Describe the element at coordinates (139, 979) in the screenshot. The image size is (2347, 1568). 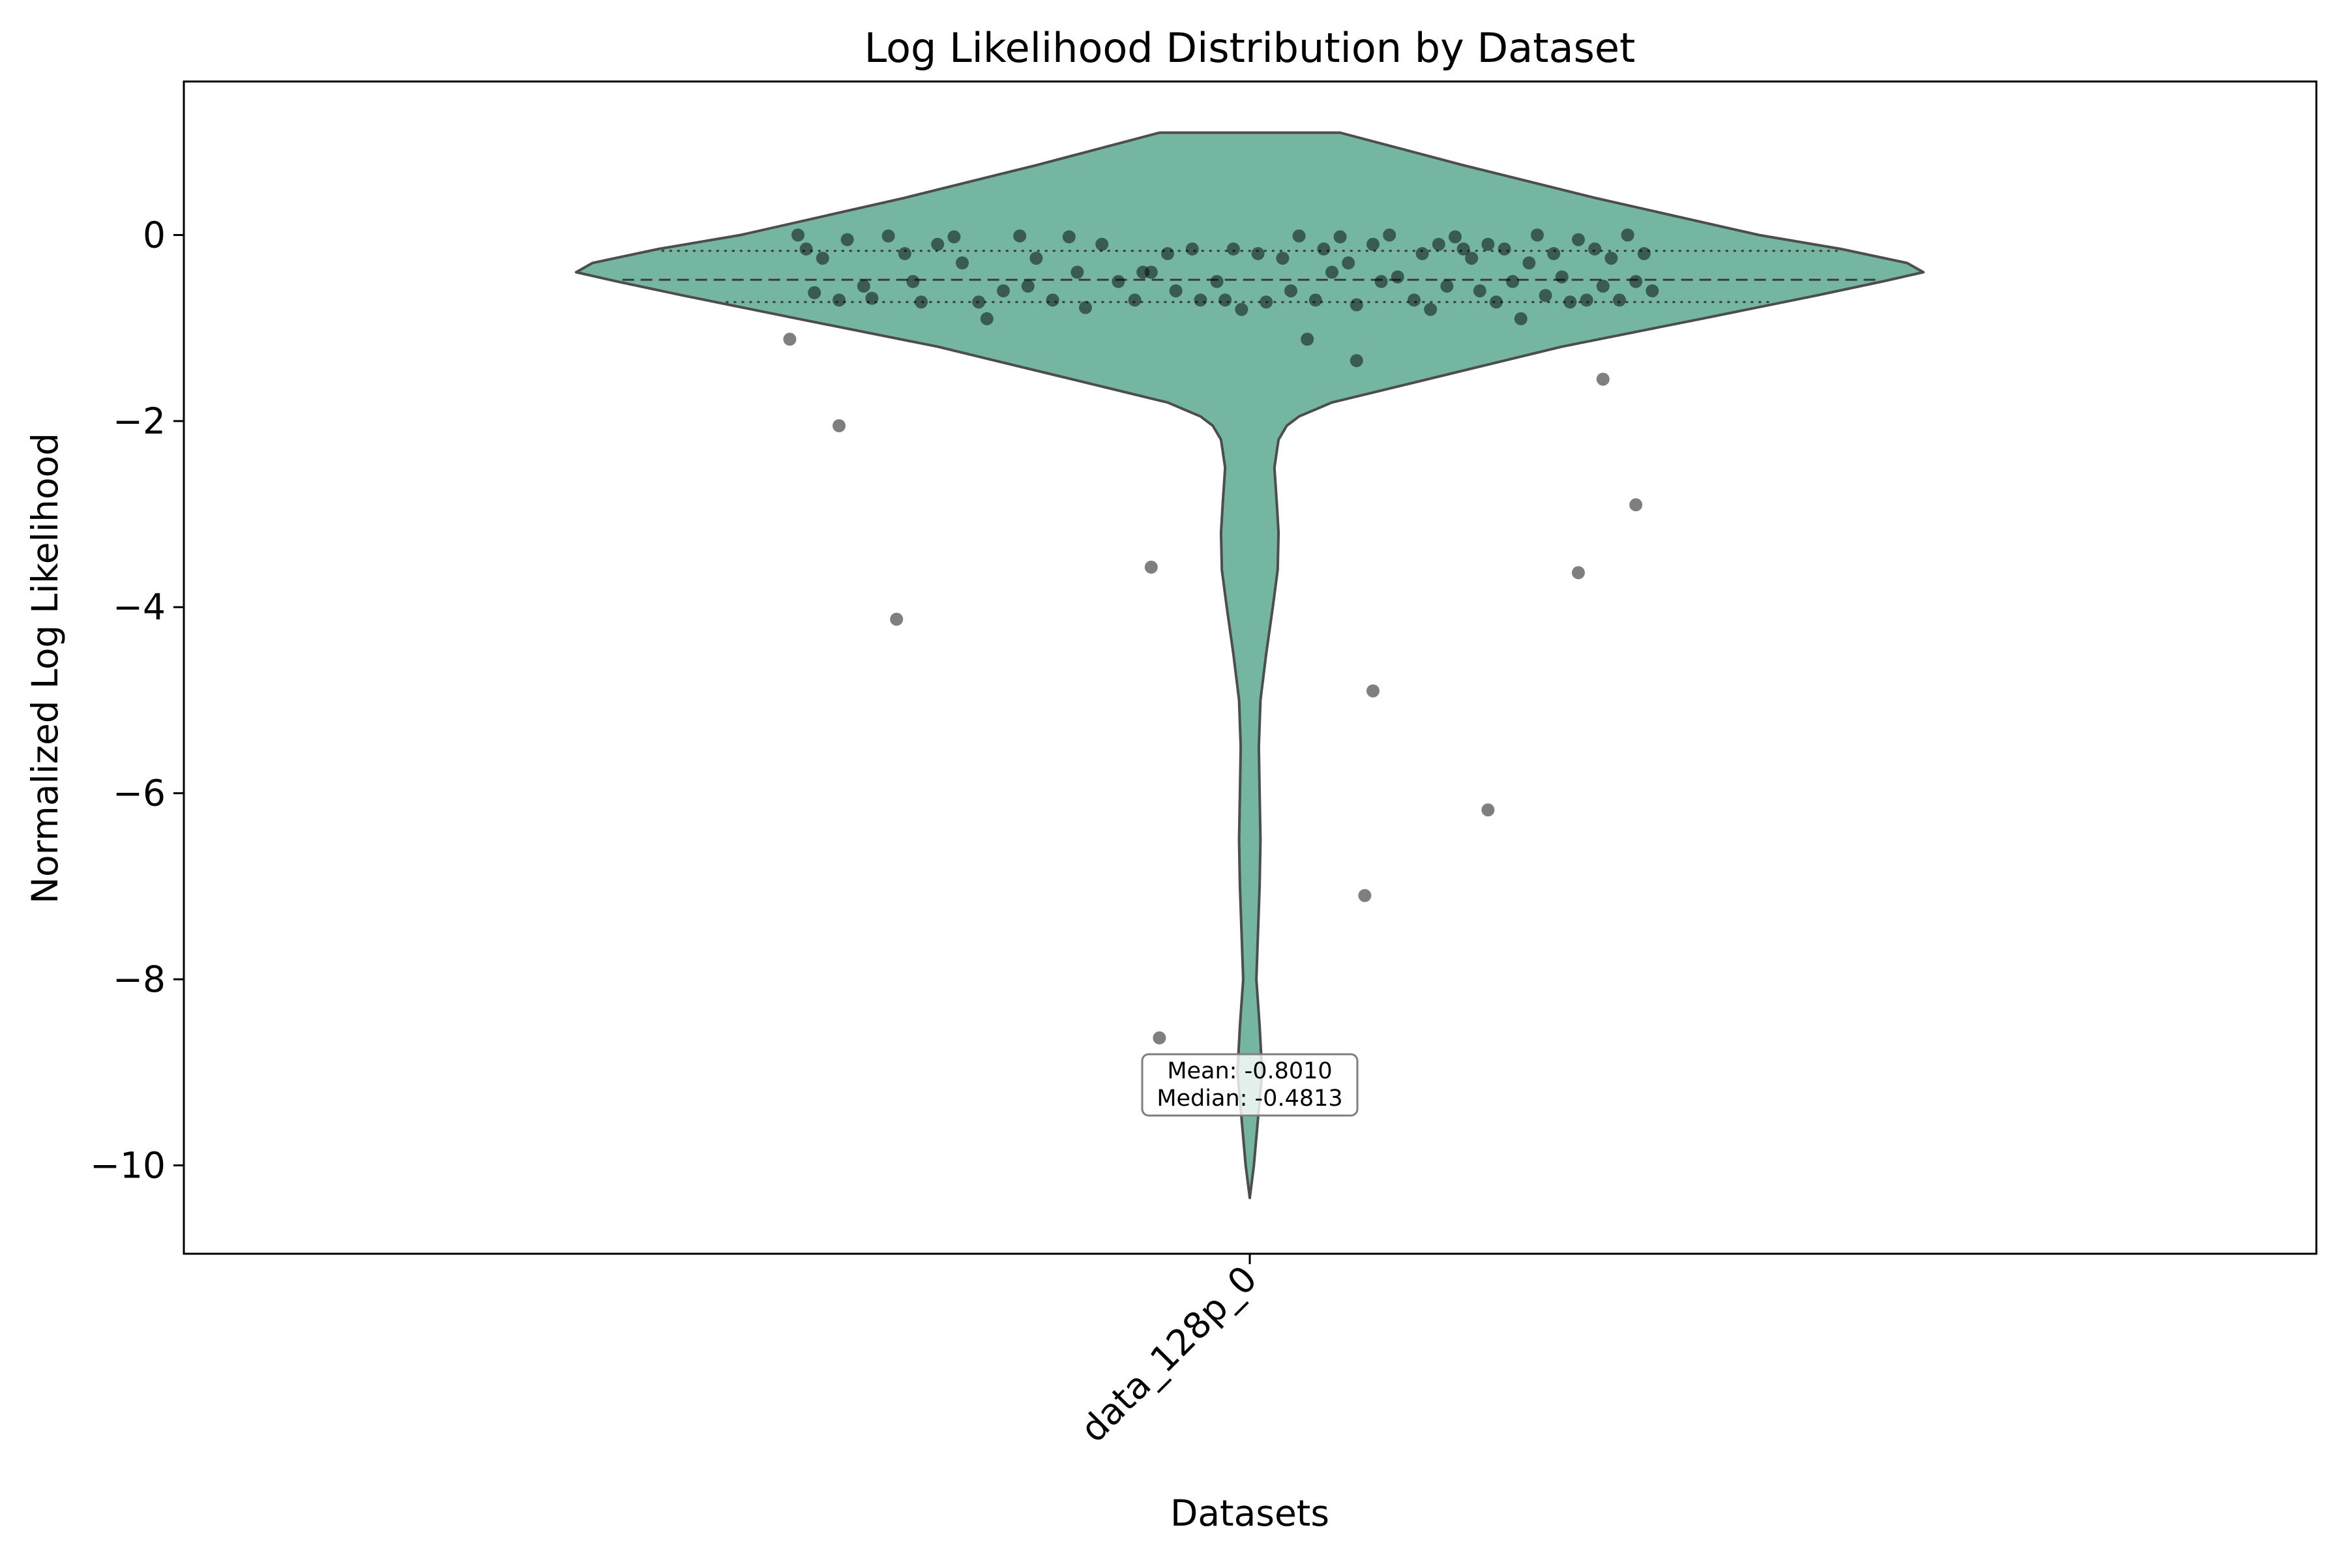
I see `y-tick-label: −8` at that location.